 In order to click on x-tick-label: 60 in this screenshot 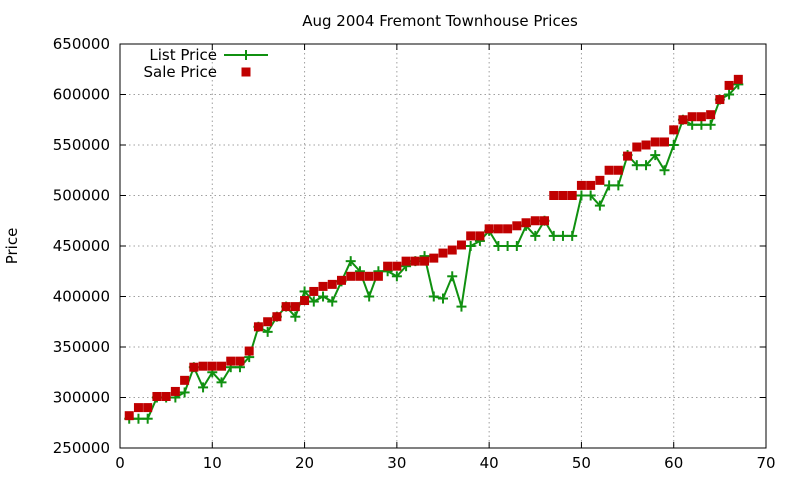, I will do `click(673, 463)`.